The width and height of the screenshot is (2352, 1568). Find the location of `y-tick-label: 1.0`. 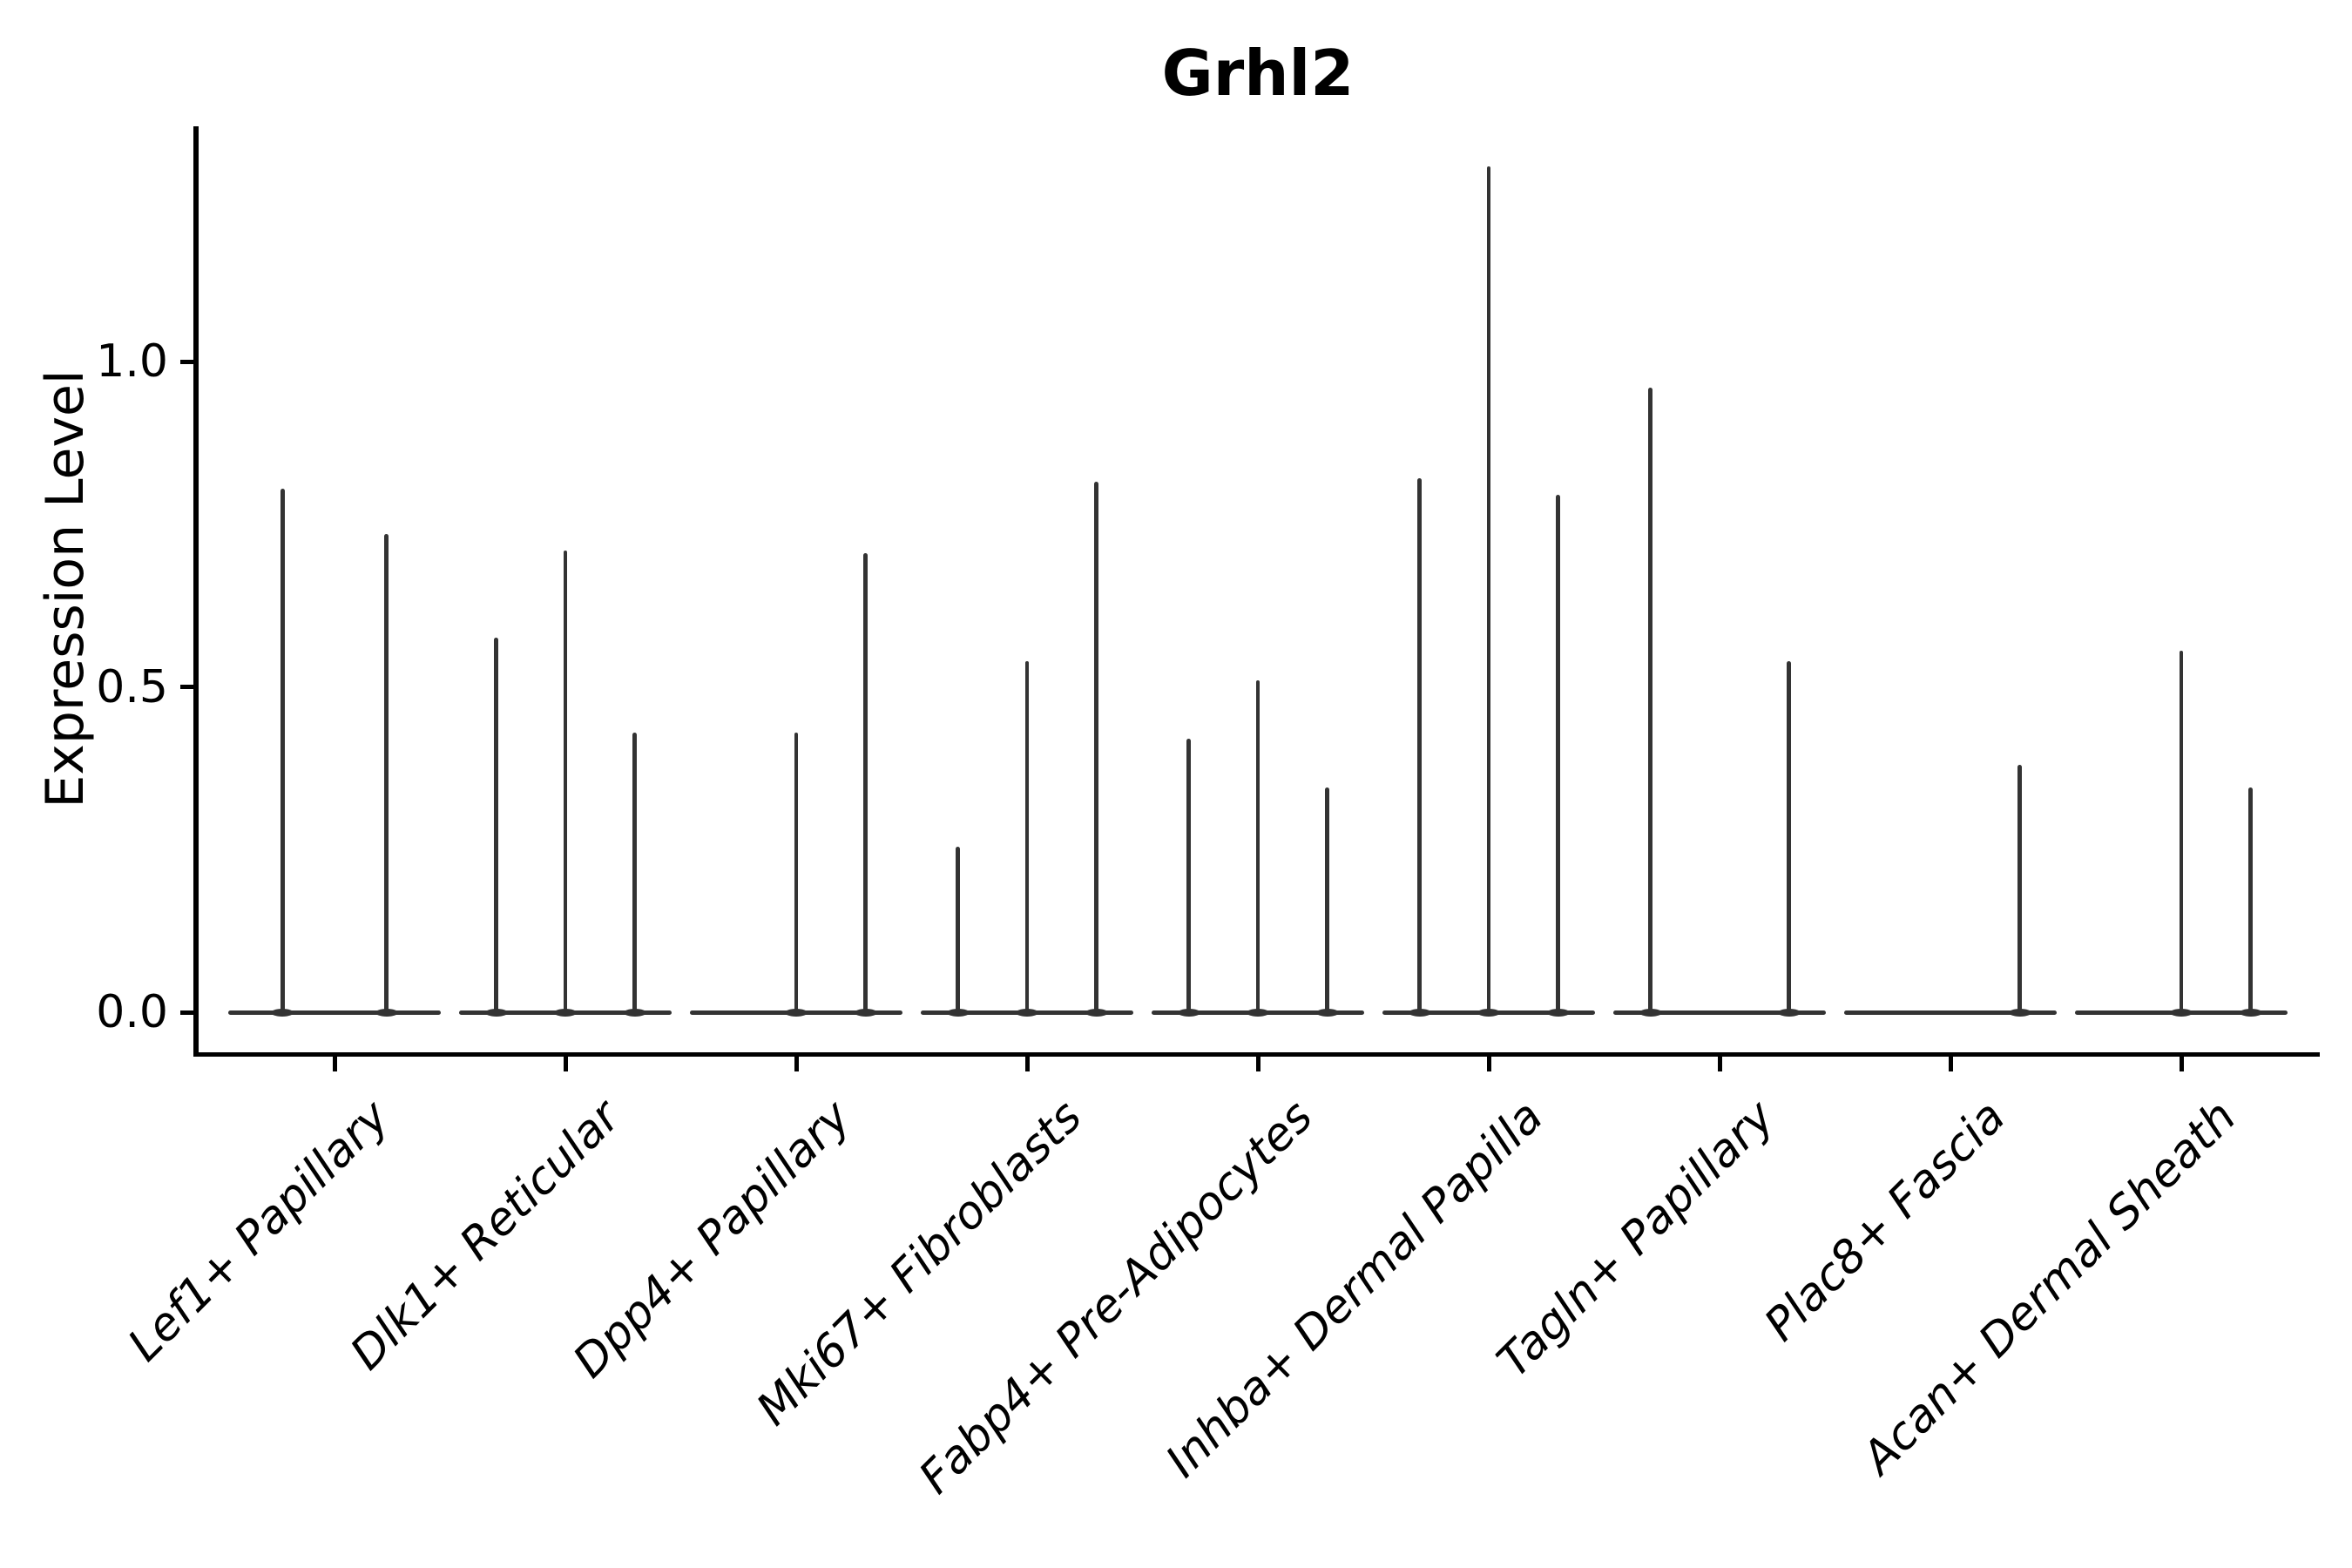

y-tick-label: 1.0 is located at coordinates (132, 361).